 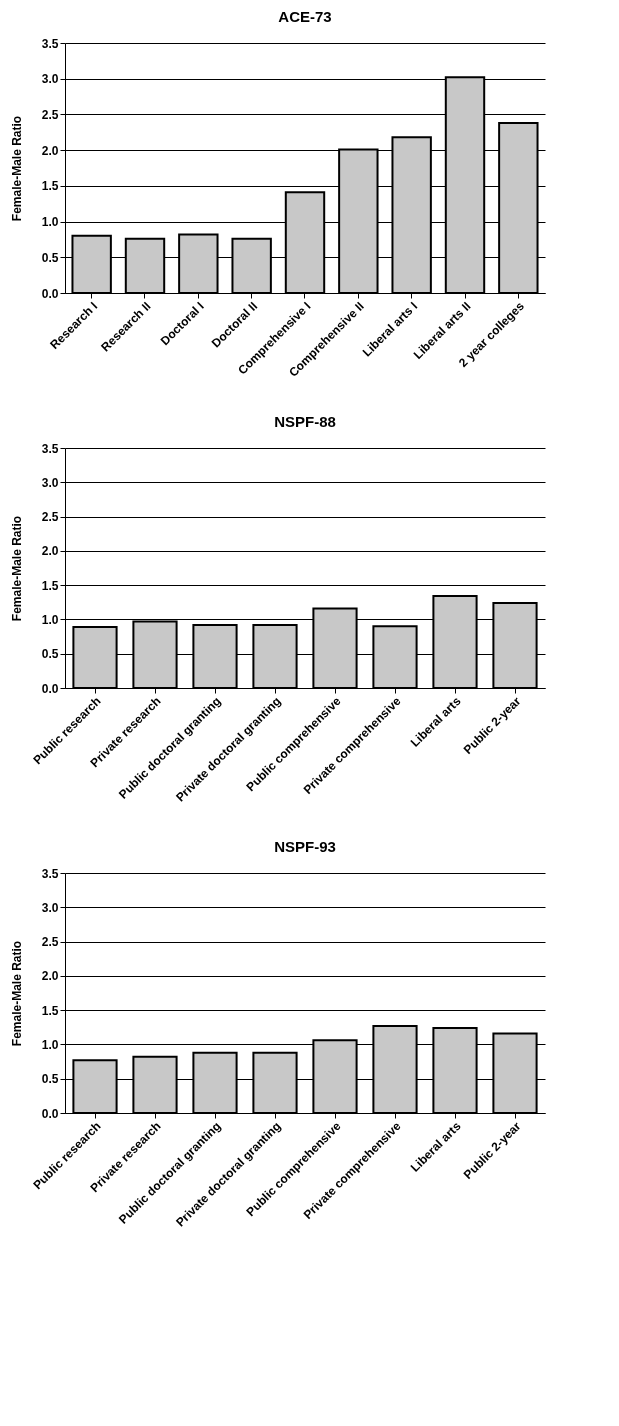 What do you see at coordinates (305, 846) in the screenshot?
I see `chart-title: NSPF-93` at bounding box center [305, 846].